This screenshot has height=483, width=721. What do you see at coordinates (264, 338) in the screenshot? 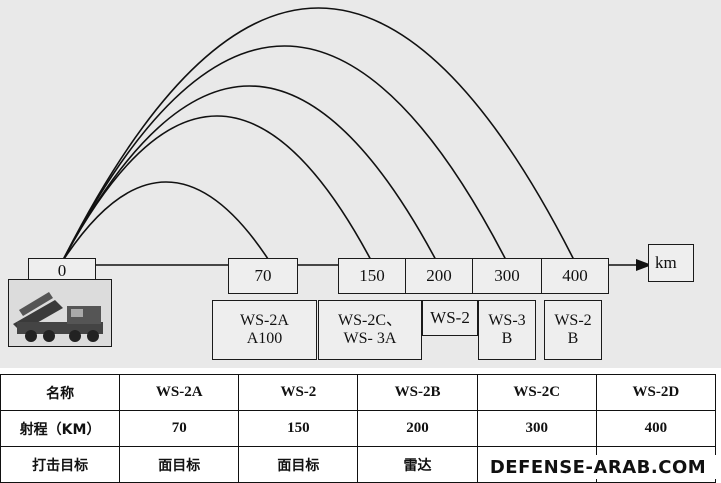
I see `system-label-line: A100` at bounding box center [264, 338].